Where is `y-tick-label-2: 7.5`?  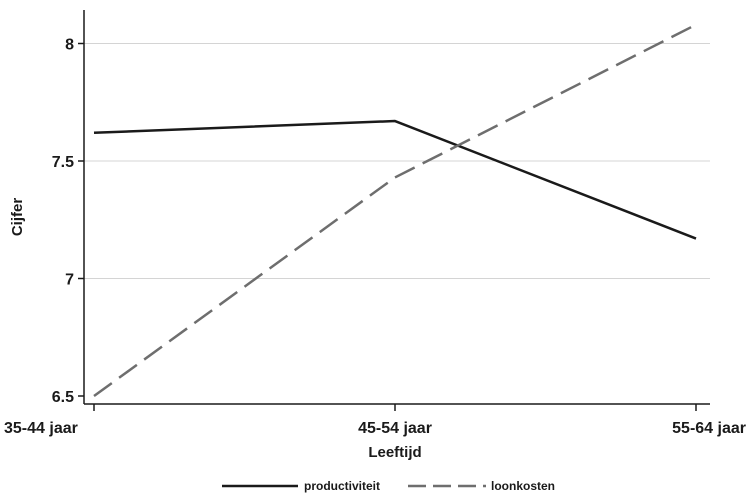
y-tick-label-2: 7.5 is located at coordinates (63, 162).